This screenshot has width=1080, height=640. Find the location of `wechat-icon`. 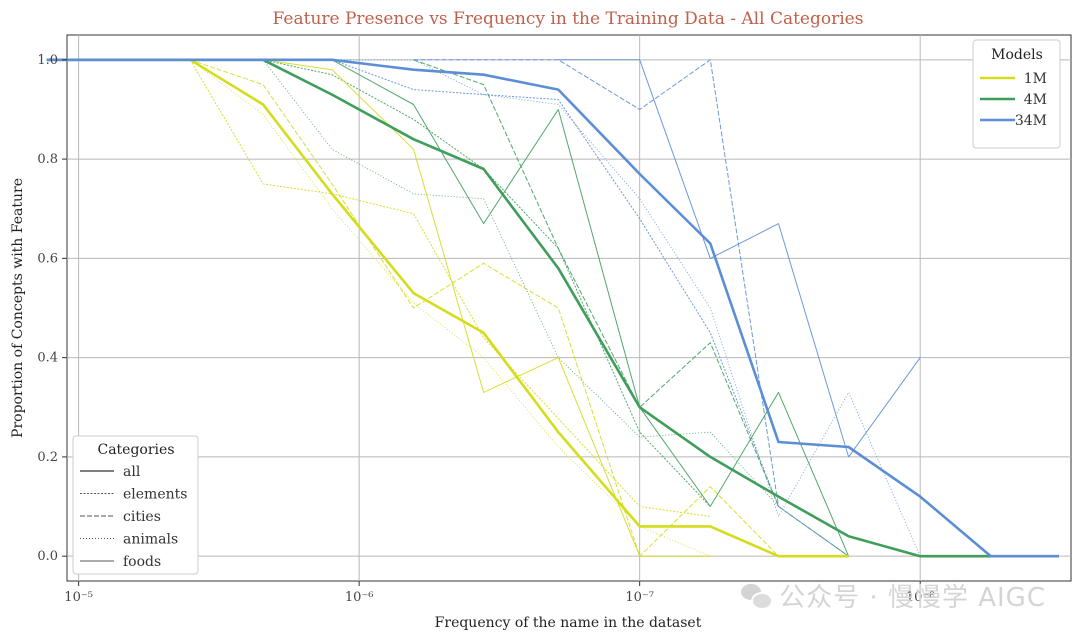

wechat-icon is located at coordinates (757, 596).